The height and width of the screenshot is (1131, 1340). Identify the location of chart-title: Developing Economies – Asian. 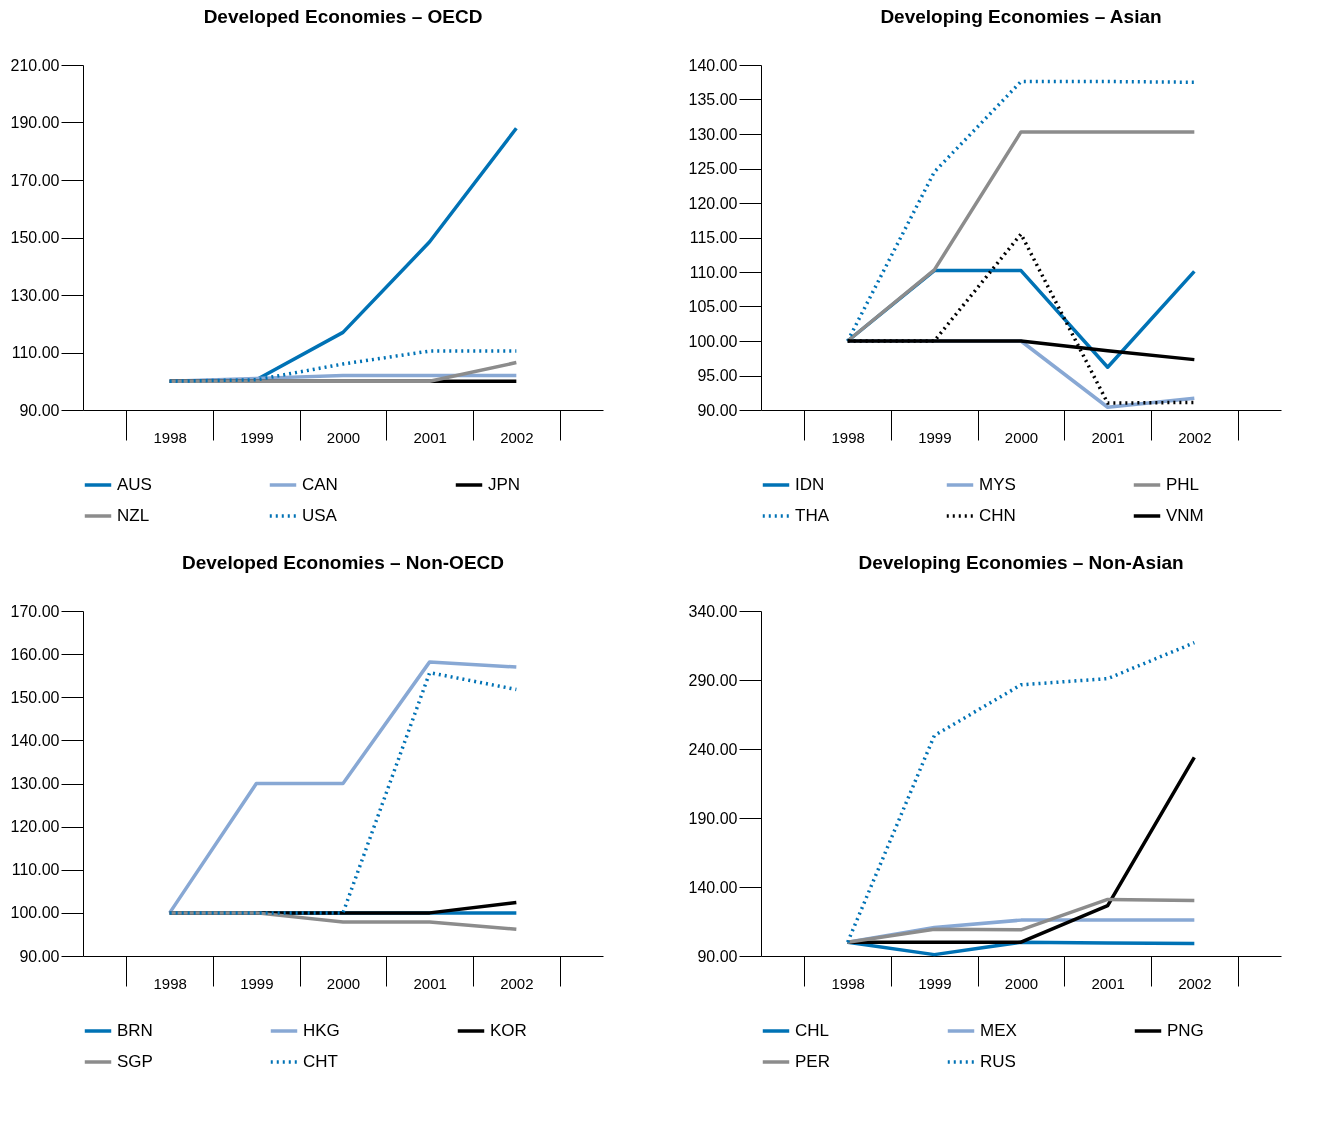
(1021, 16).